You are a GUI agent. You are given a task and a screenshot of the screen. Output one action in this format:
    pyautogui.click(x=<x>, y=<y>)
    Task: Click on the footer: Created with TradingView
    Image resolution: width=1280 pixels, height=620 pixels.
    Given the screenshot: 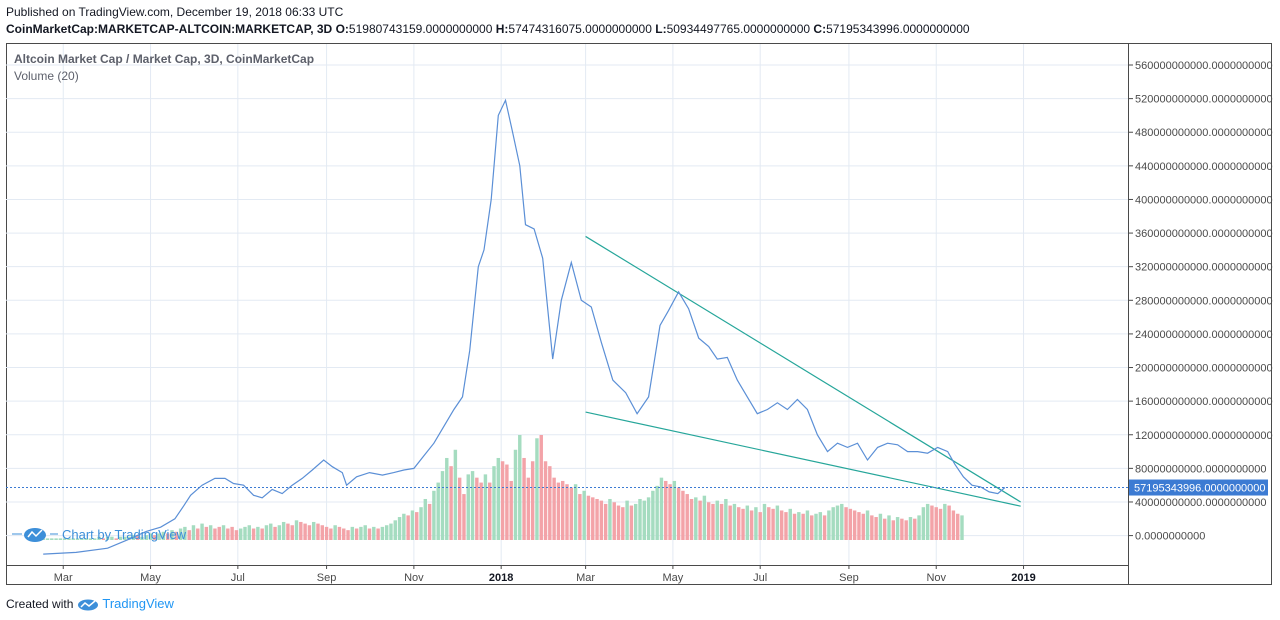 What is the action you would take?
    pyautogui.click(x=90, y=603)
    